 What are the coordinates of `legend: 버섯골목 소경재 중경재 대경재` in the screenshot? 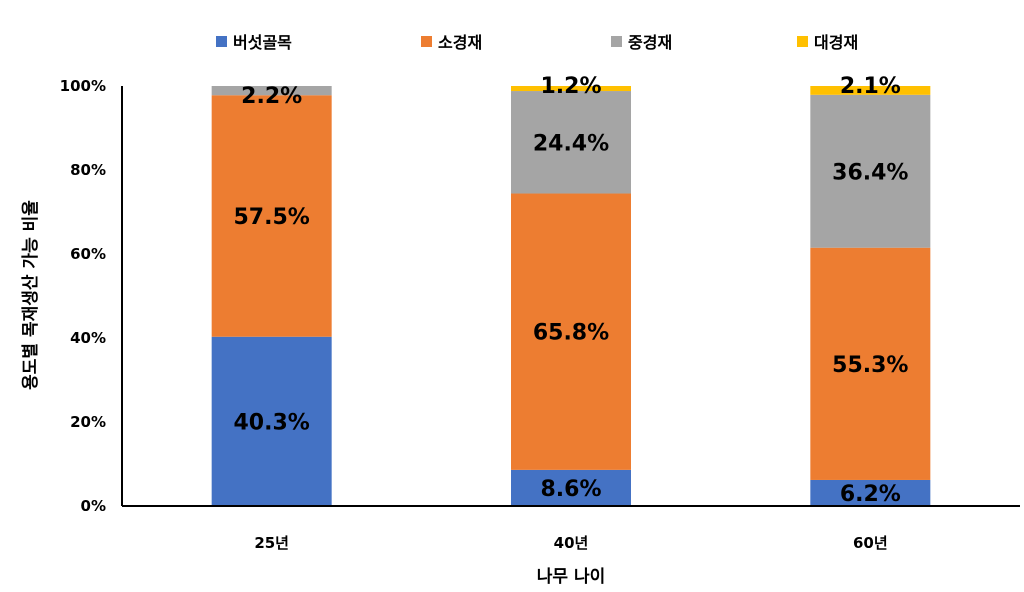 It's located at (537, 42).